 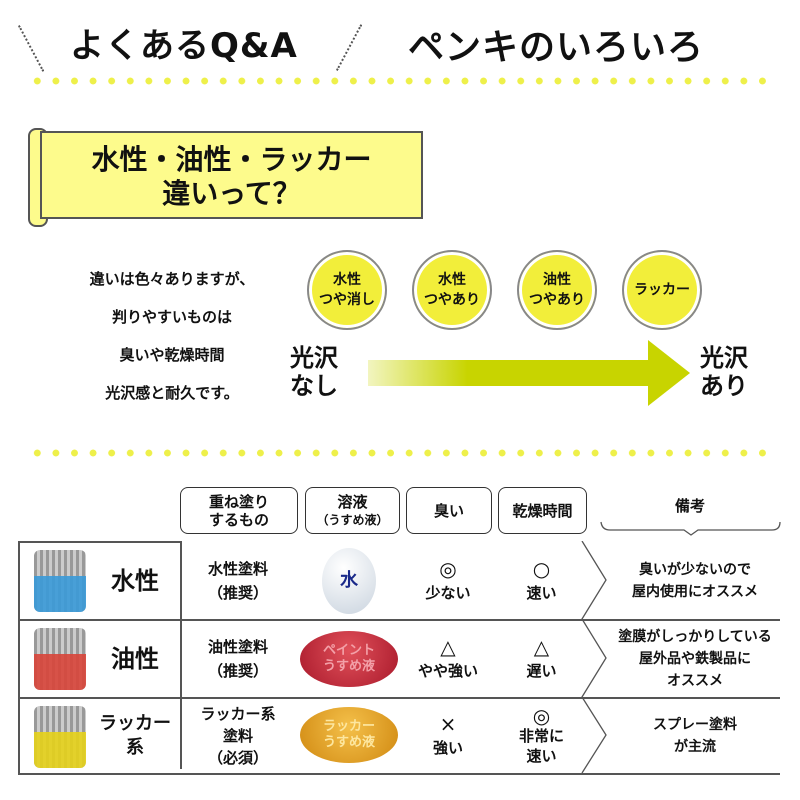 What do you see at coordinates (556, 47) in the screenshot?
I see `page-title: ペンキのいろいろ` at bounding box center [556, 47].